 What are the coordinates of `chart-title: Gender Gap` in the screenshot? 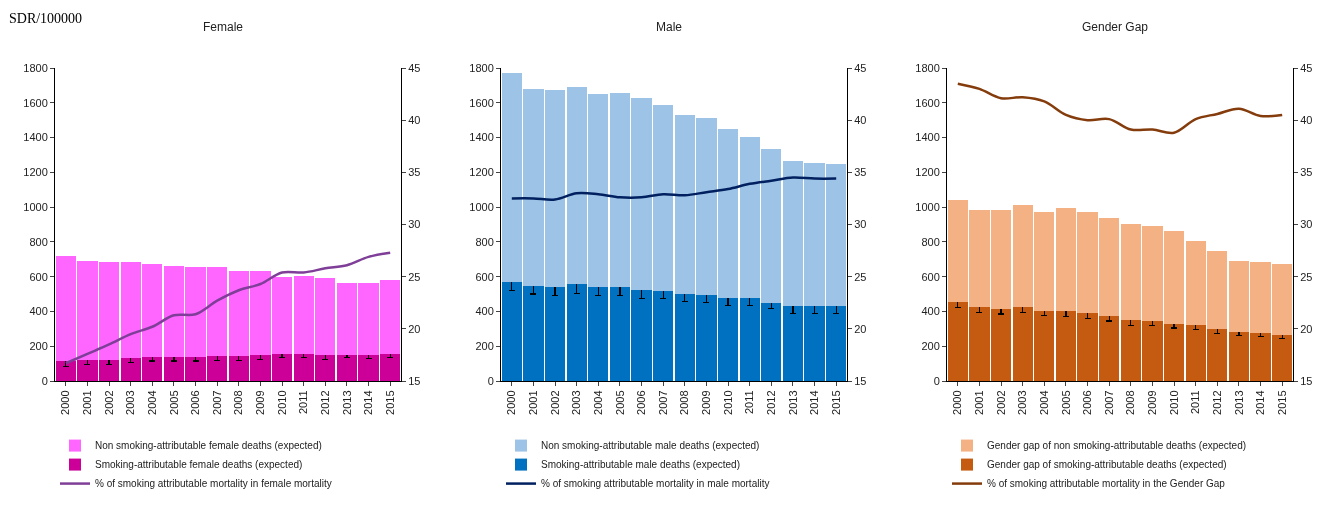 It's located at (1115, 27).